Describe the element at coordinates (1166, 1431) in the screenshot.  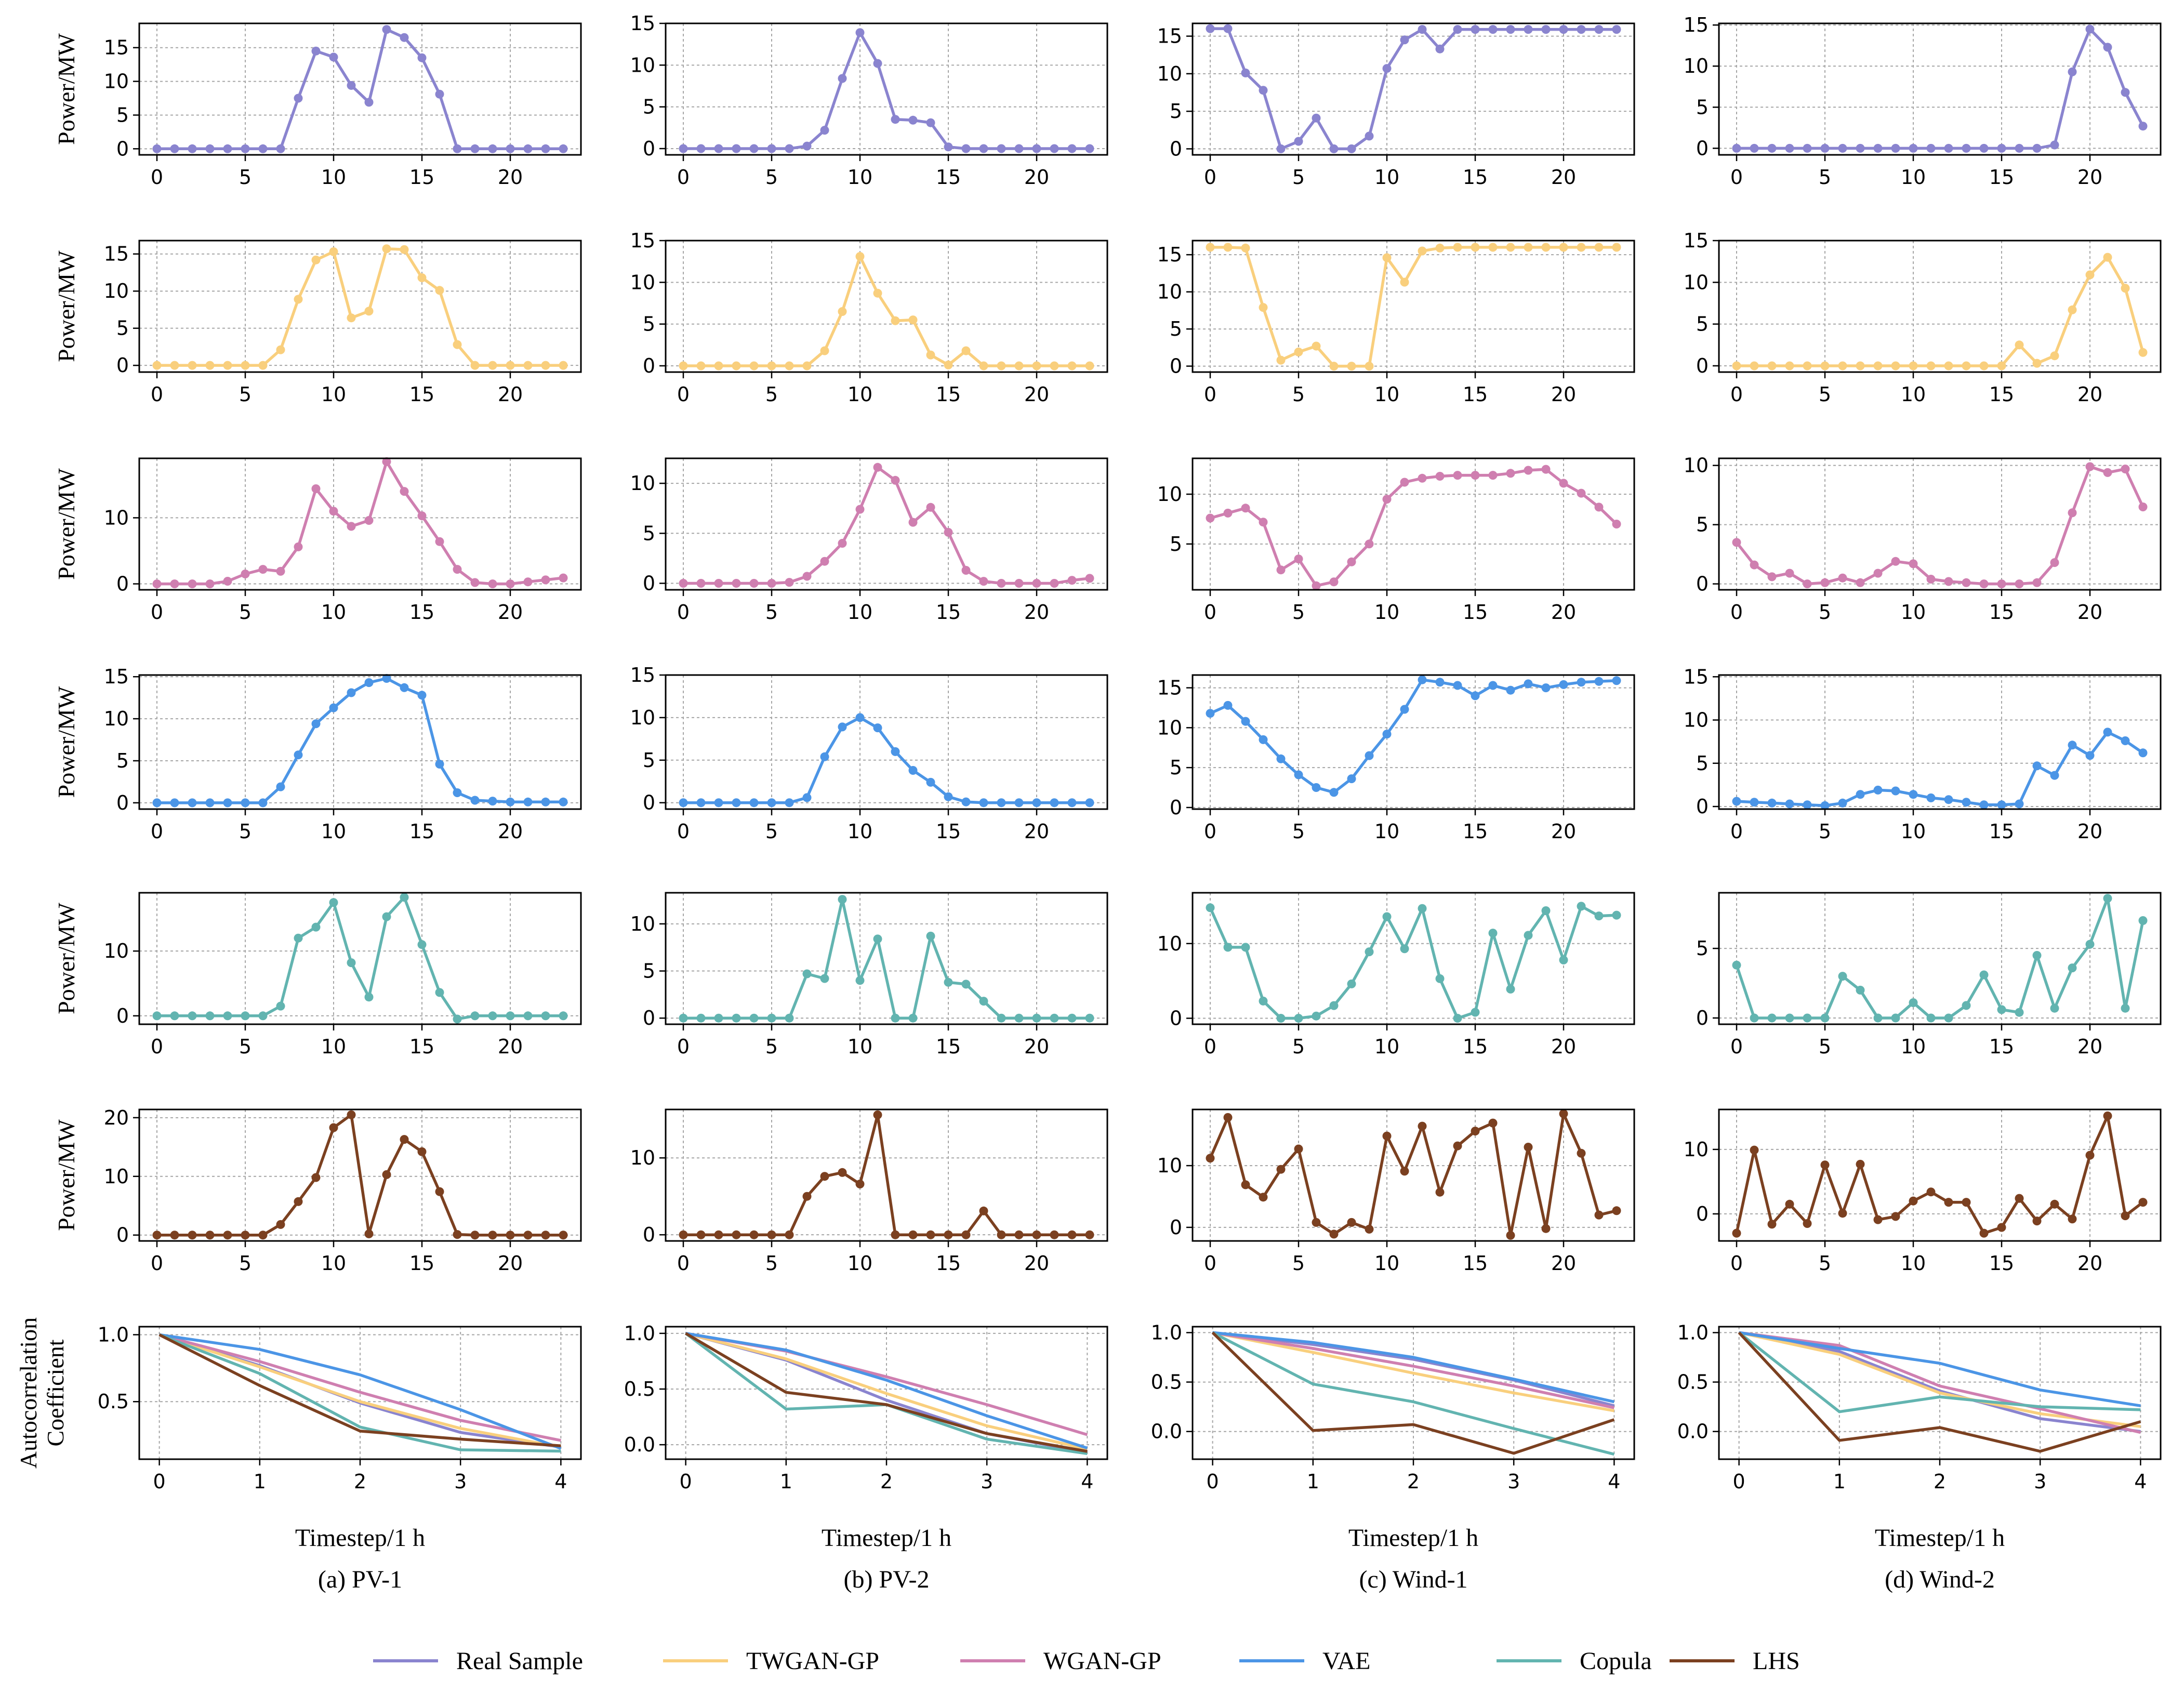
I see `y-tick-label: 0.0` at that location.